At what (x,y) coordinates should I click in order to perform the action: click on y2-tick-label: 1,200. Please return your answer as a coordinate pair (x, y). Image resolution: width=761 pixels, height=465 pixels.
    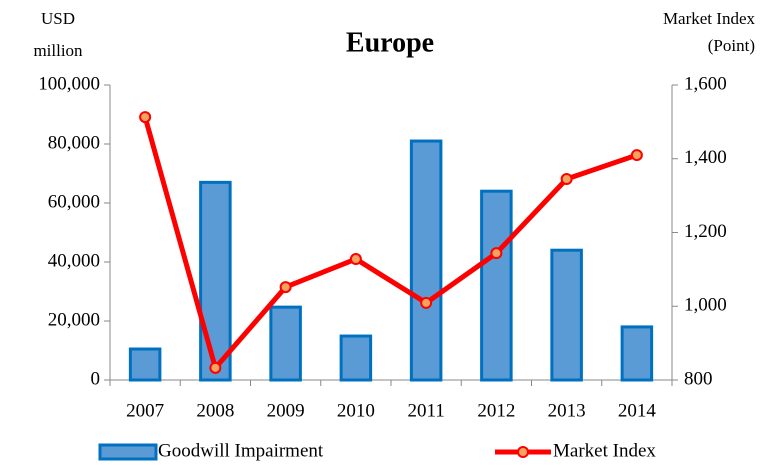
    Looking at the image, I should click on (705, 231).